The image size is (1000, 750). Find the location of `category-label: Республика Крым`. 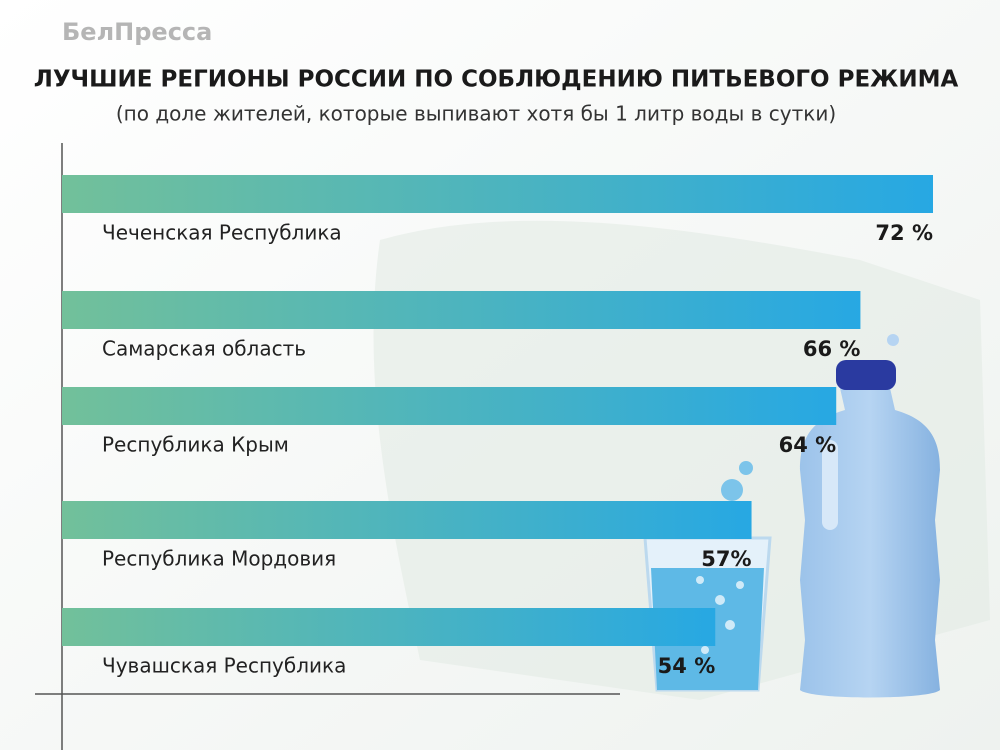

category-label: Республика Крым is located at coordinates (195, 445).